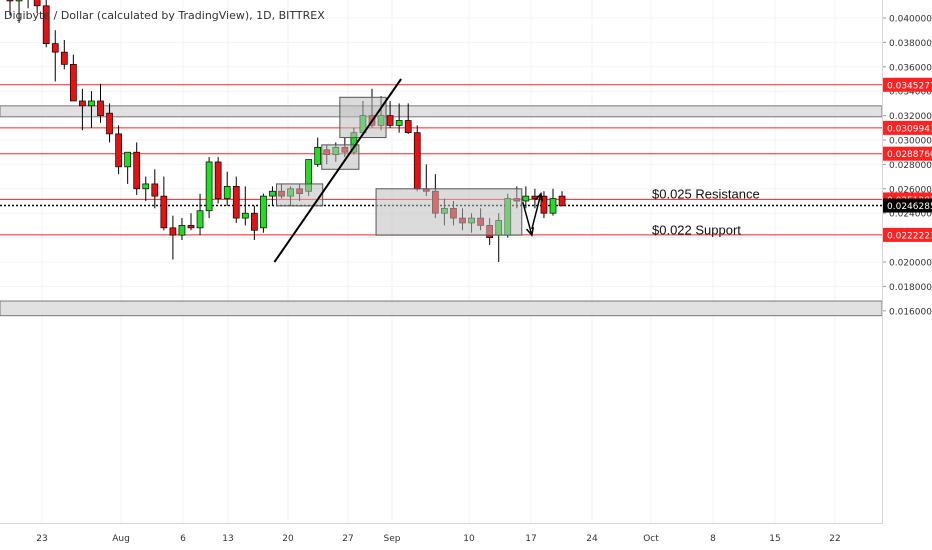  I want to click on x-tick-label: Oct, so click(651, 539).